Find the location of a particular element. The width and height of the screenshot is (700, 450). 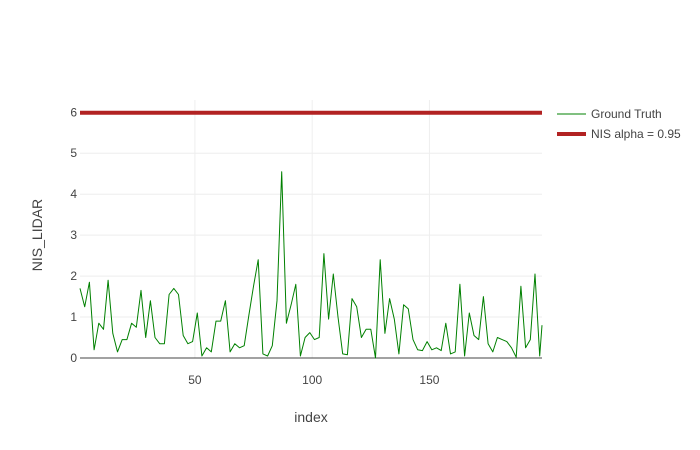

y-tick-label: 1 is located at coordinates (73, 317).